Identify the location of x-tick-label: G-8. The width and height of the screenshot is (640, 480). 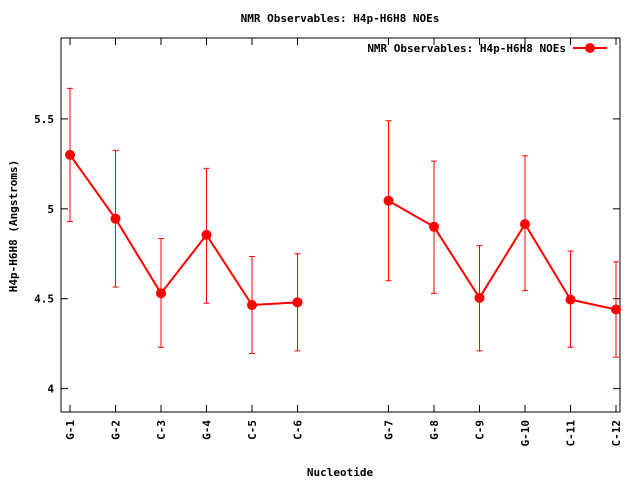
(434, 430).